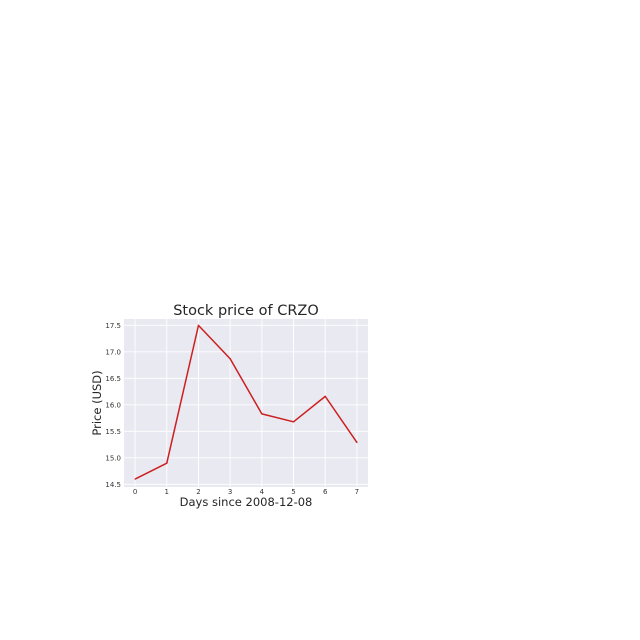 This screenshot has height=640, width=640. What do you see at coordinates (167, 492) in the screenshot?
I see `x-tick-label: 1` at bounding box center [167, 492].